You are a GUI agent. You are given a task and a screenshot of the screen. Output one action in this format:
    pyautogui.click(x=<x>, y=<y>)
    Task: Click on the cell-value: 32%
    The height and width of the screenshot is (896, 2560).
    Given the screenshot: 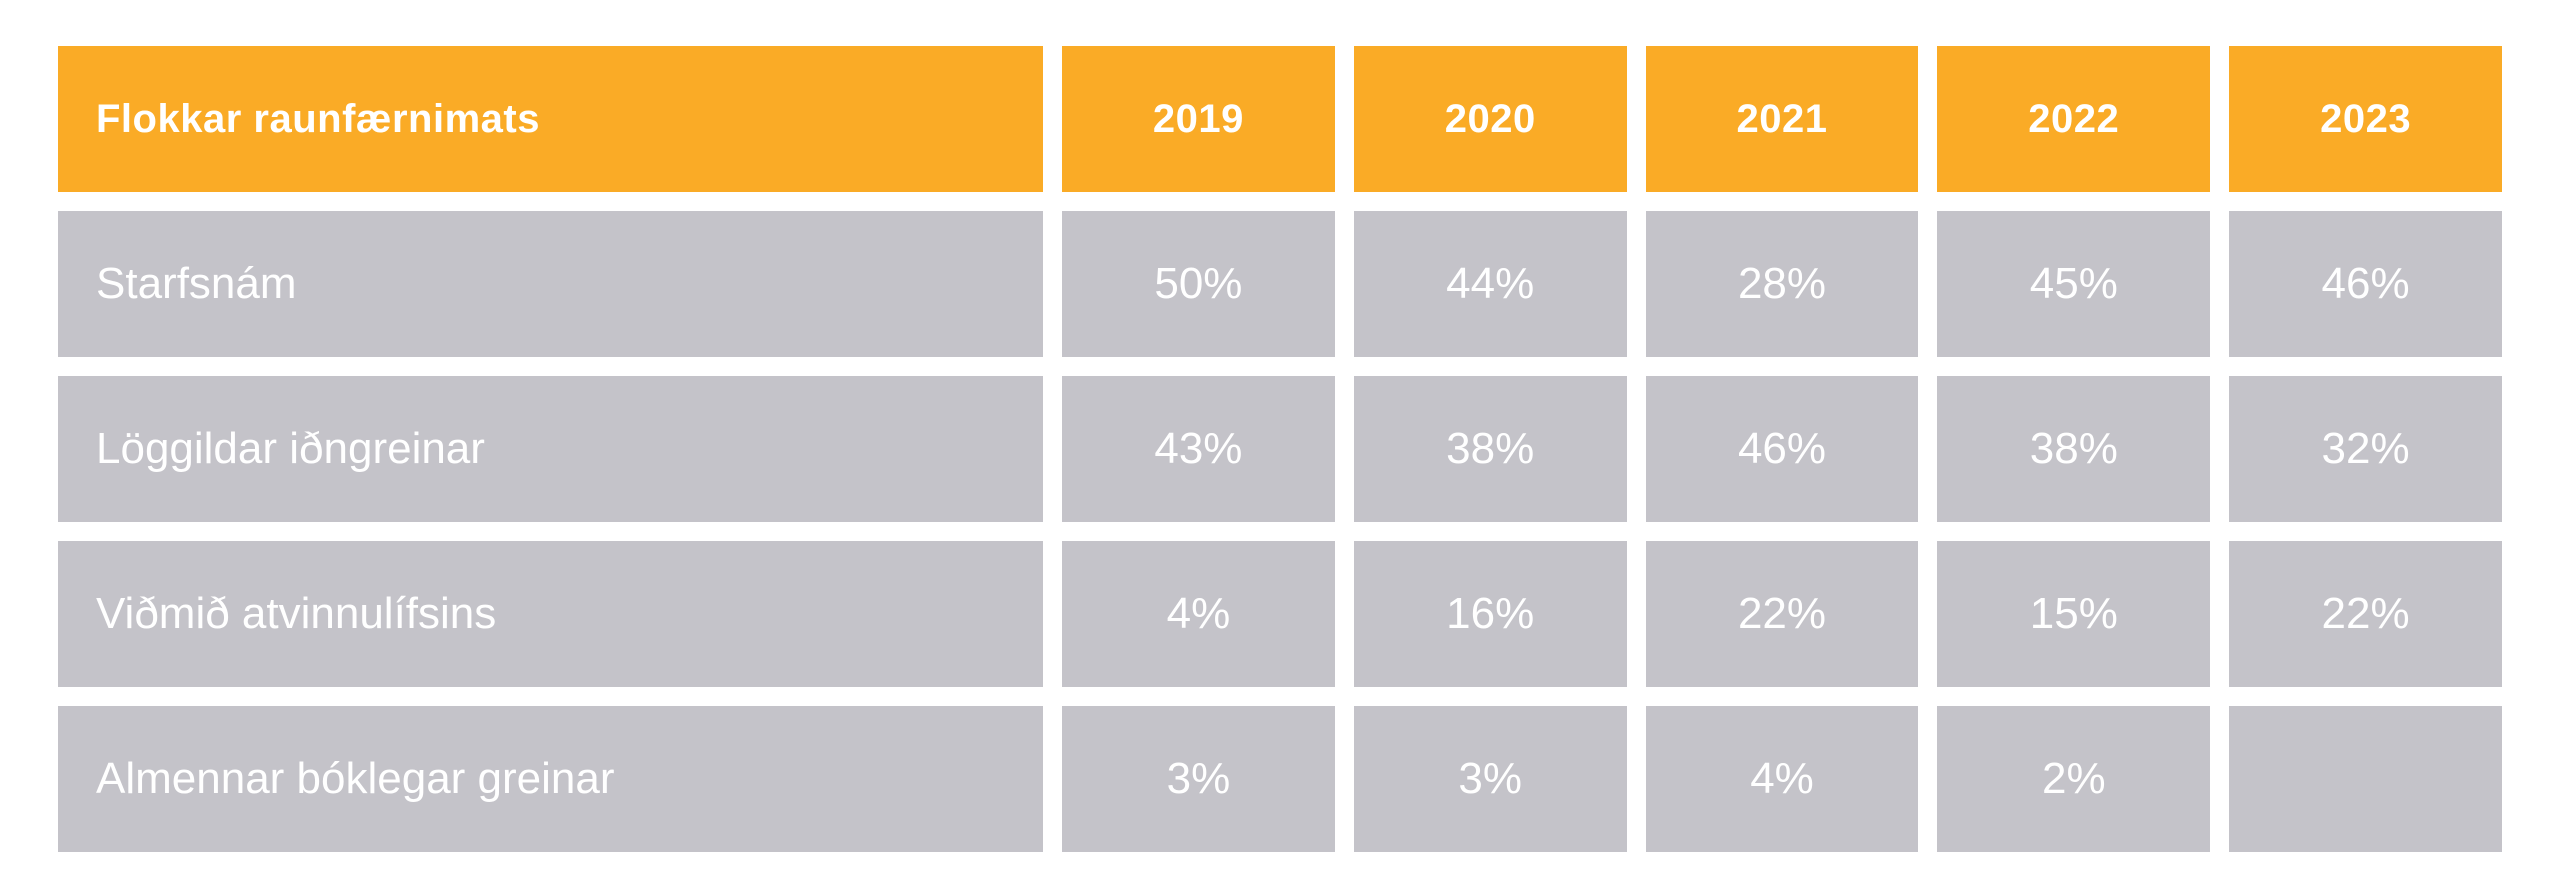 What is the action you would take?
    pyautogui.click(x=2365, y=448)
    